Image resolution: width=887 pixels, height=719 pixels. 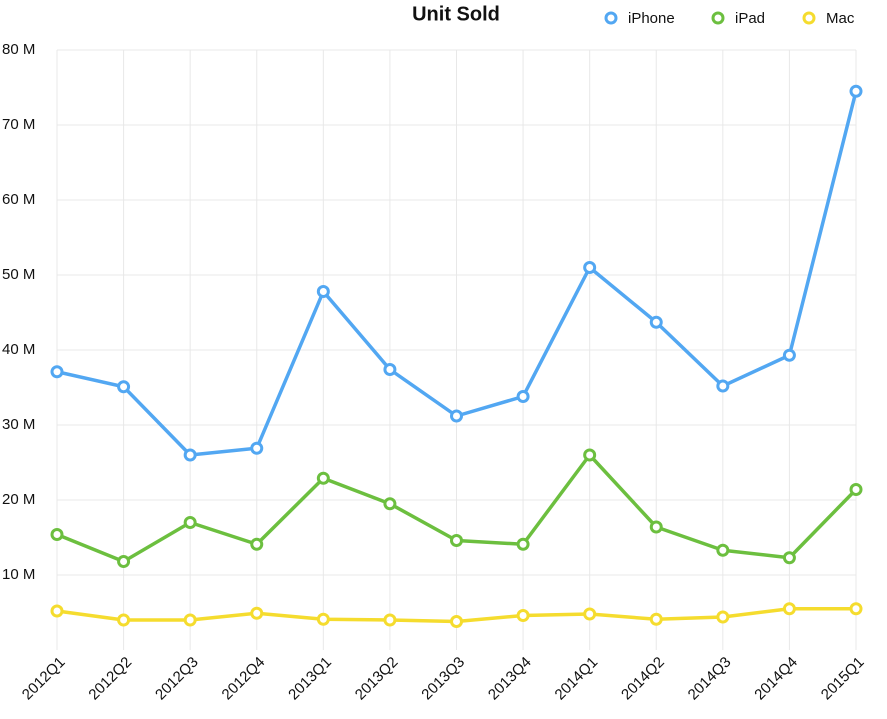 What do you see at coordinates (18, 124) in the screenshot?
I see `y-tick-label: 70 M` at bounding box center [18, 124].